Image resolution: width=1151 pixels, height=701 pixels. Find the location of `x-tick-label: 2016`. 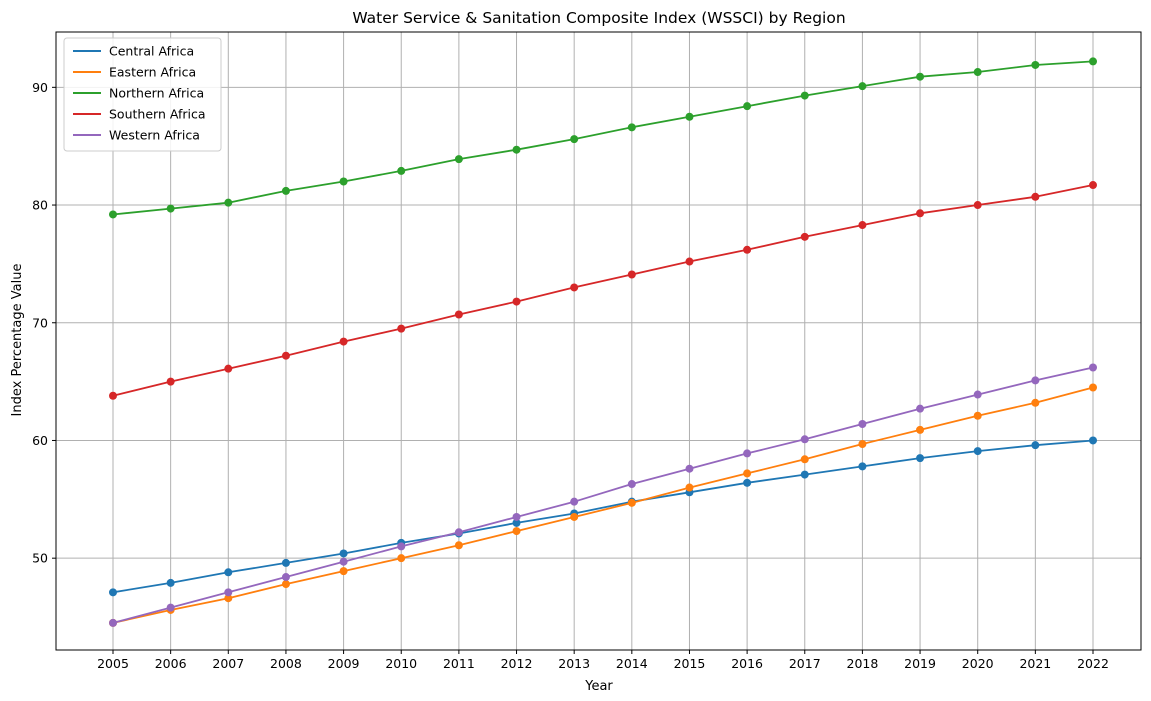

x-tick-label: 2016 is located at coordinates (747, 663).